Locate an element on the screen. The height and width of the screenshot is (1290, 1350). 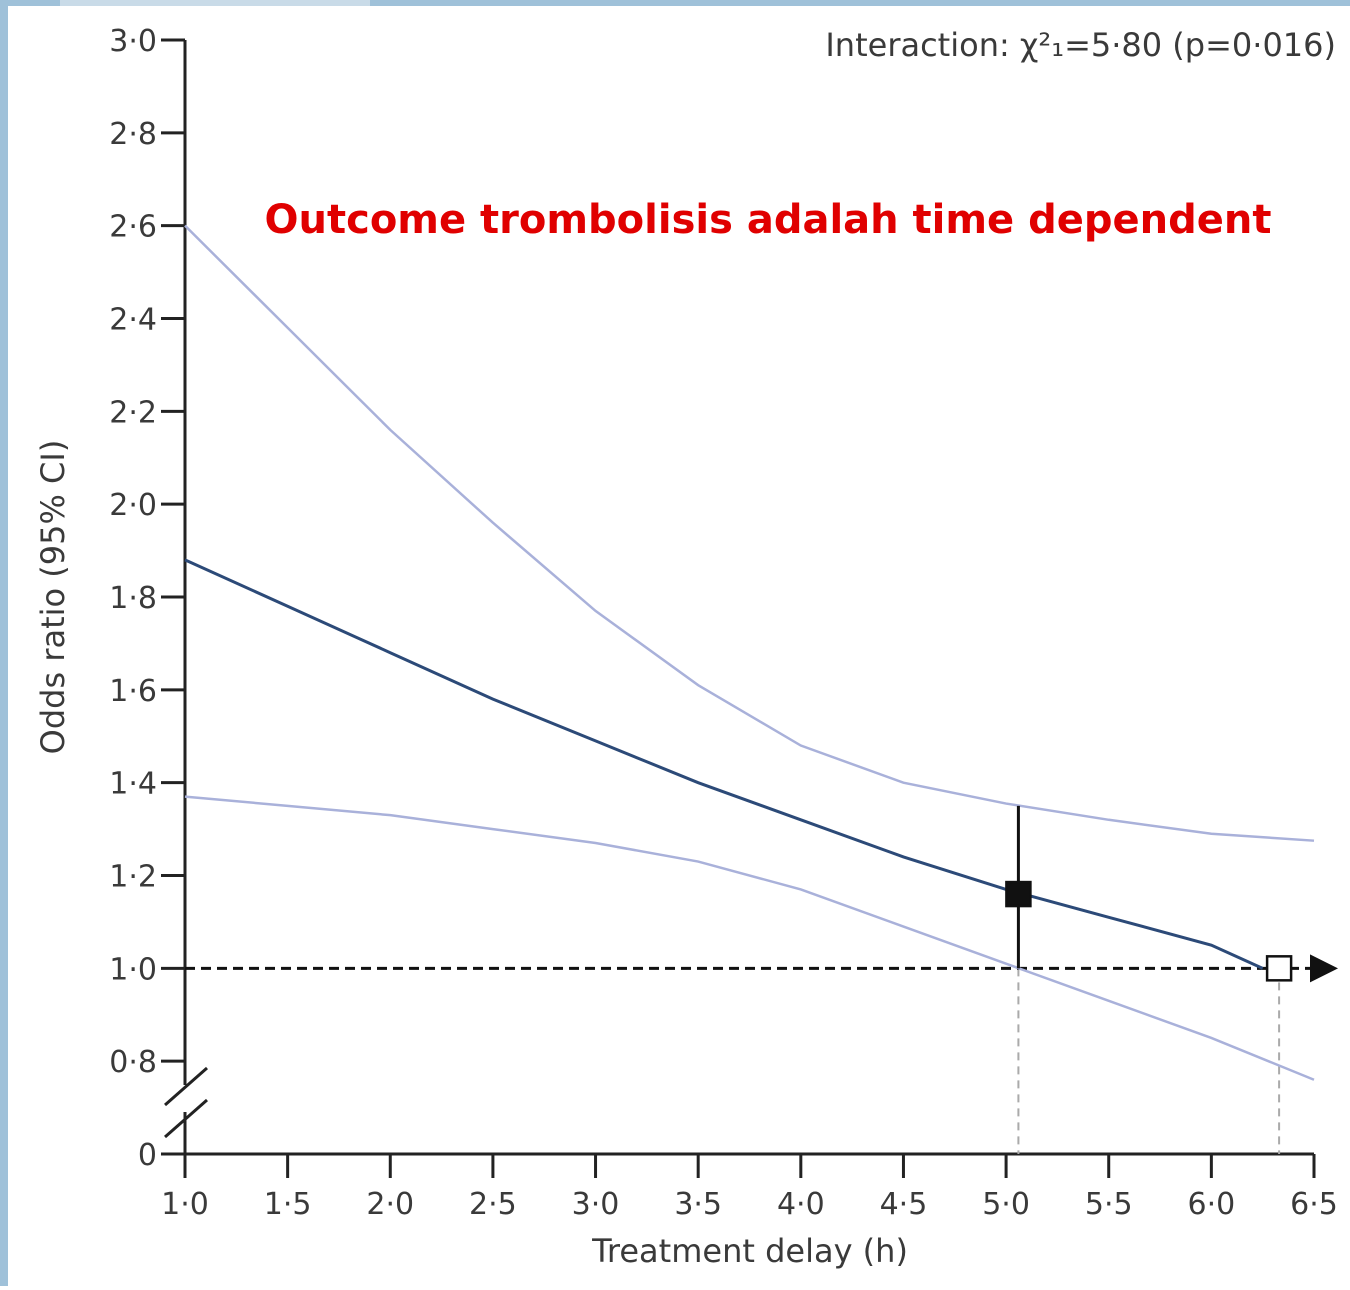
y-tick-label: 1·8 is located at coordinates (133, 598).